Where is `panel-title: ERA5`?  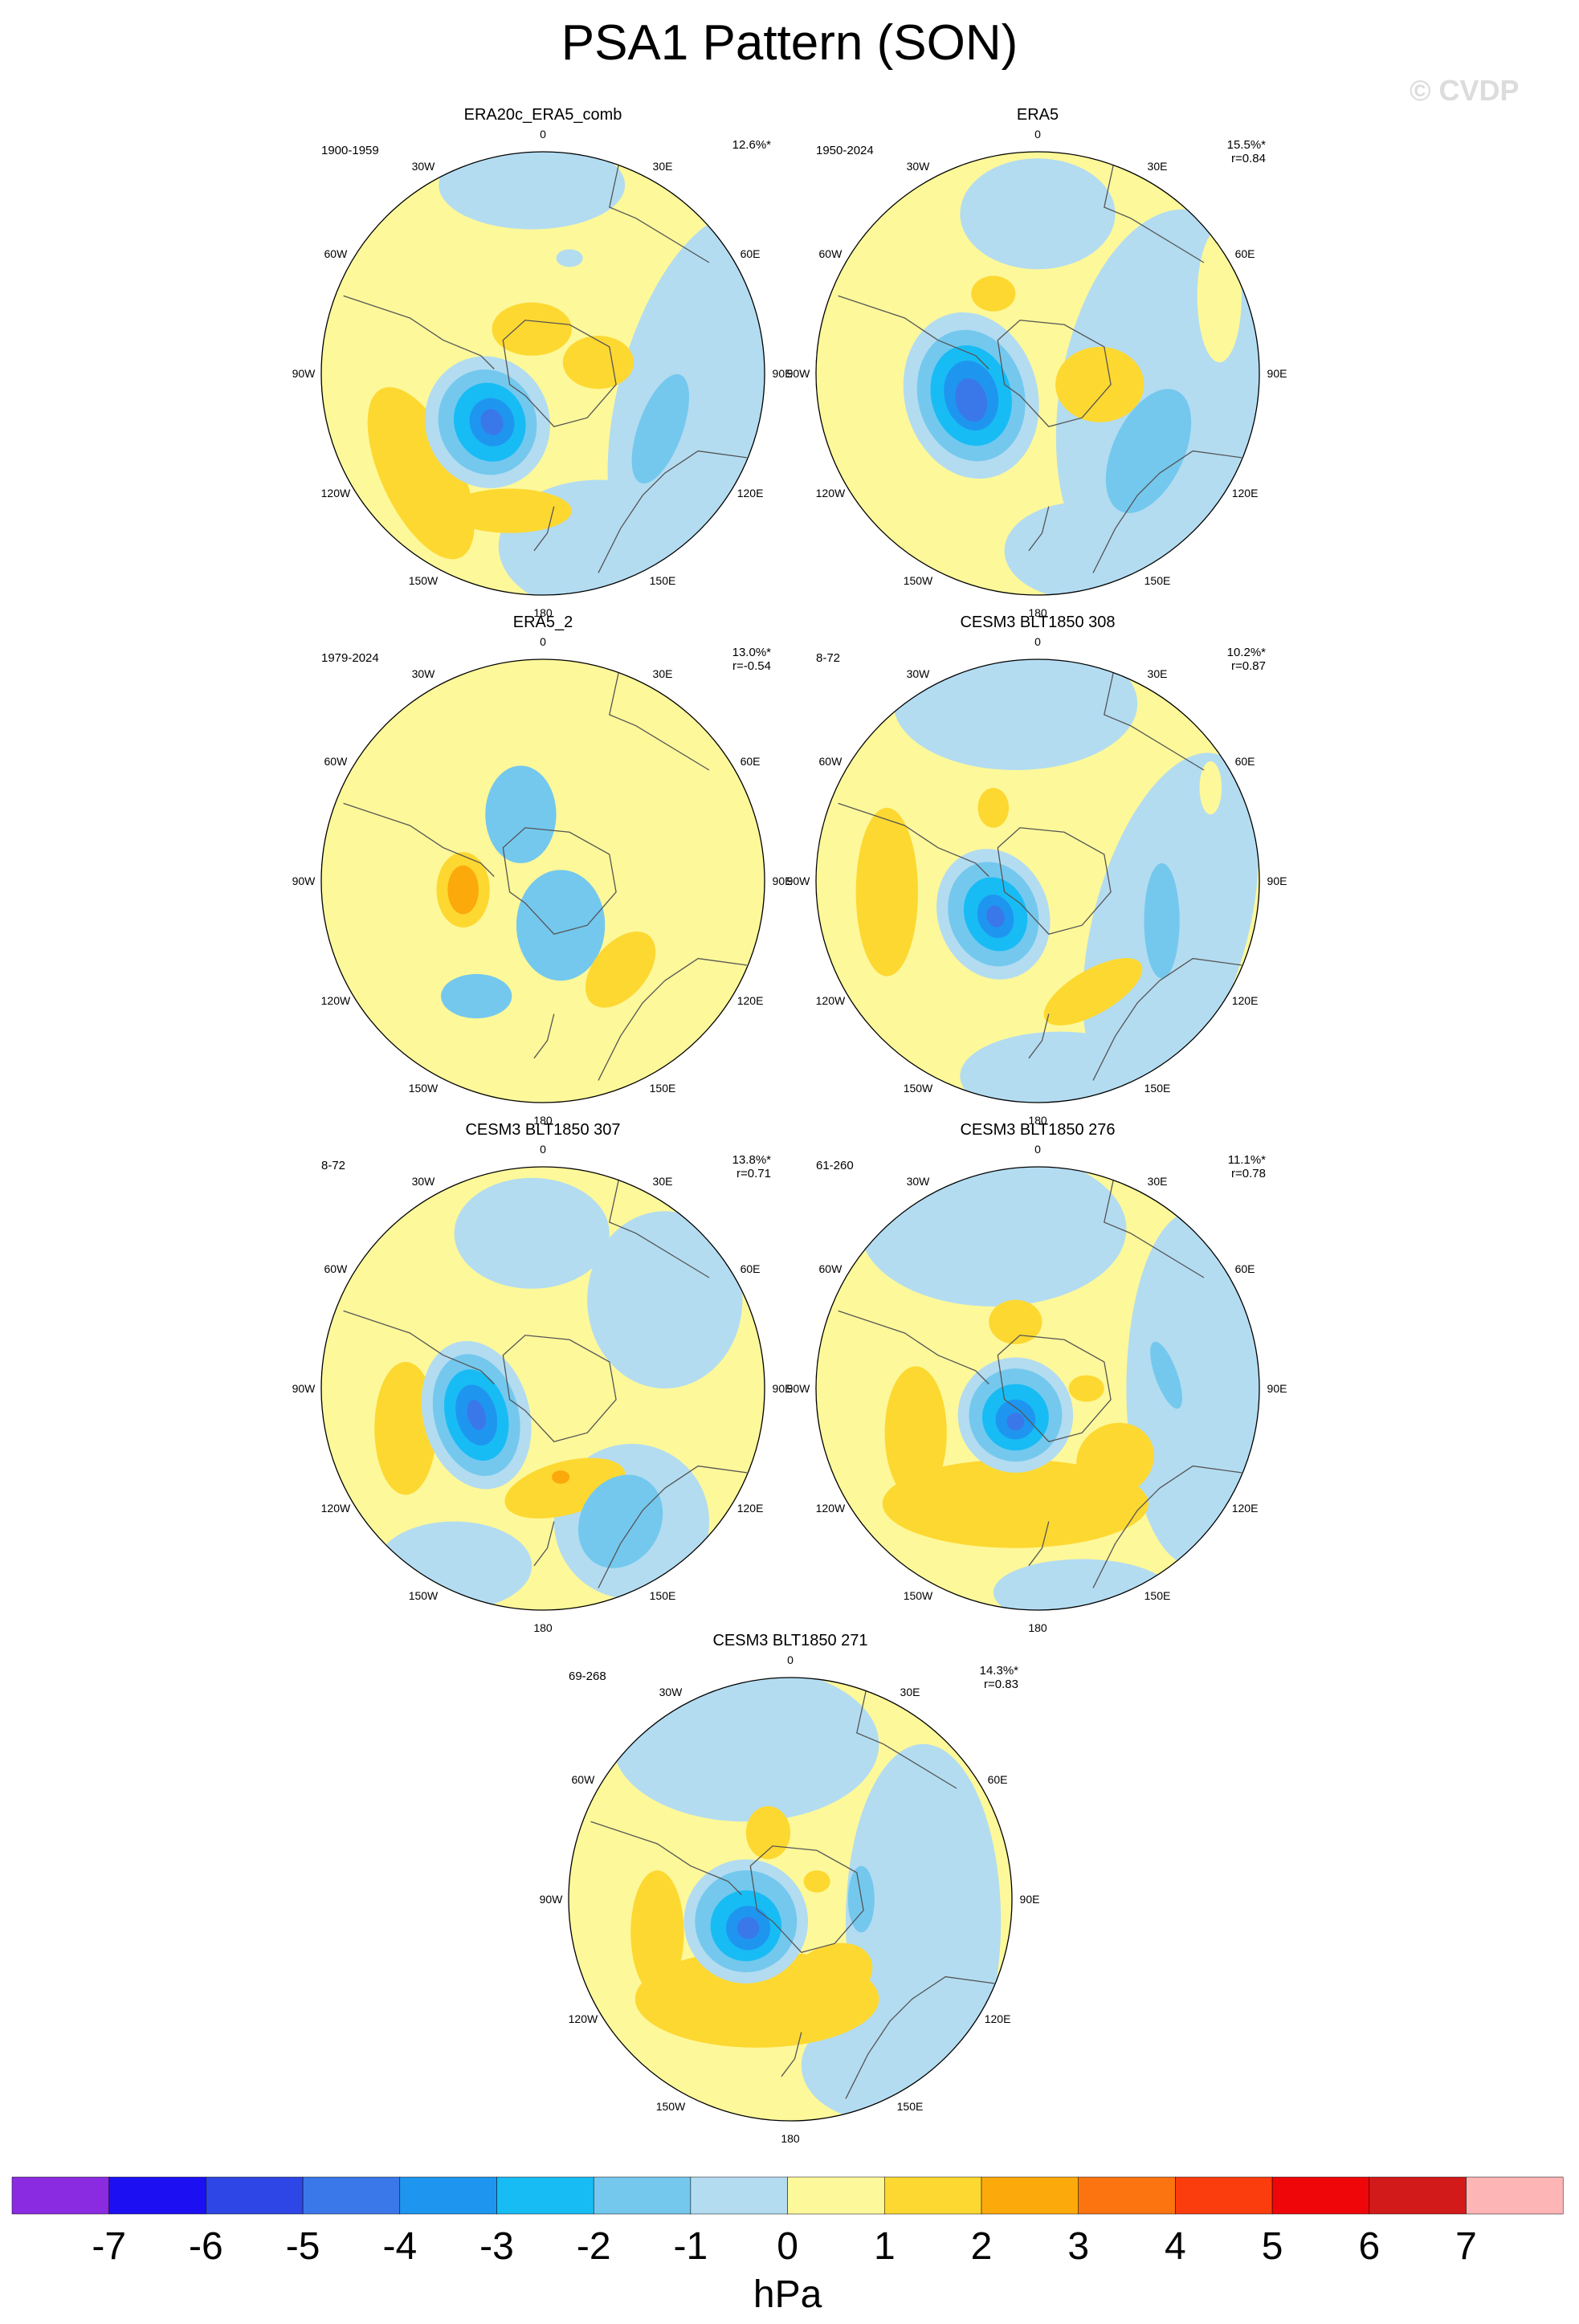
panel-title: ERA5 is located at coordinates (1038, 115).